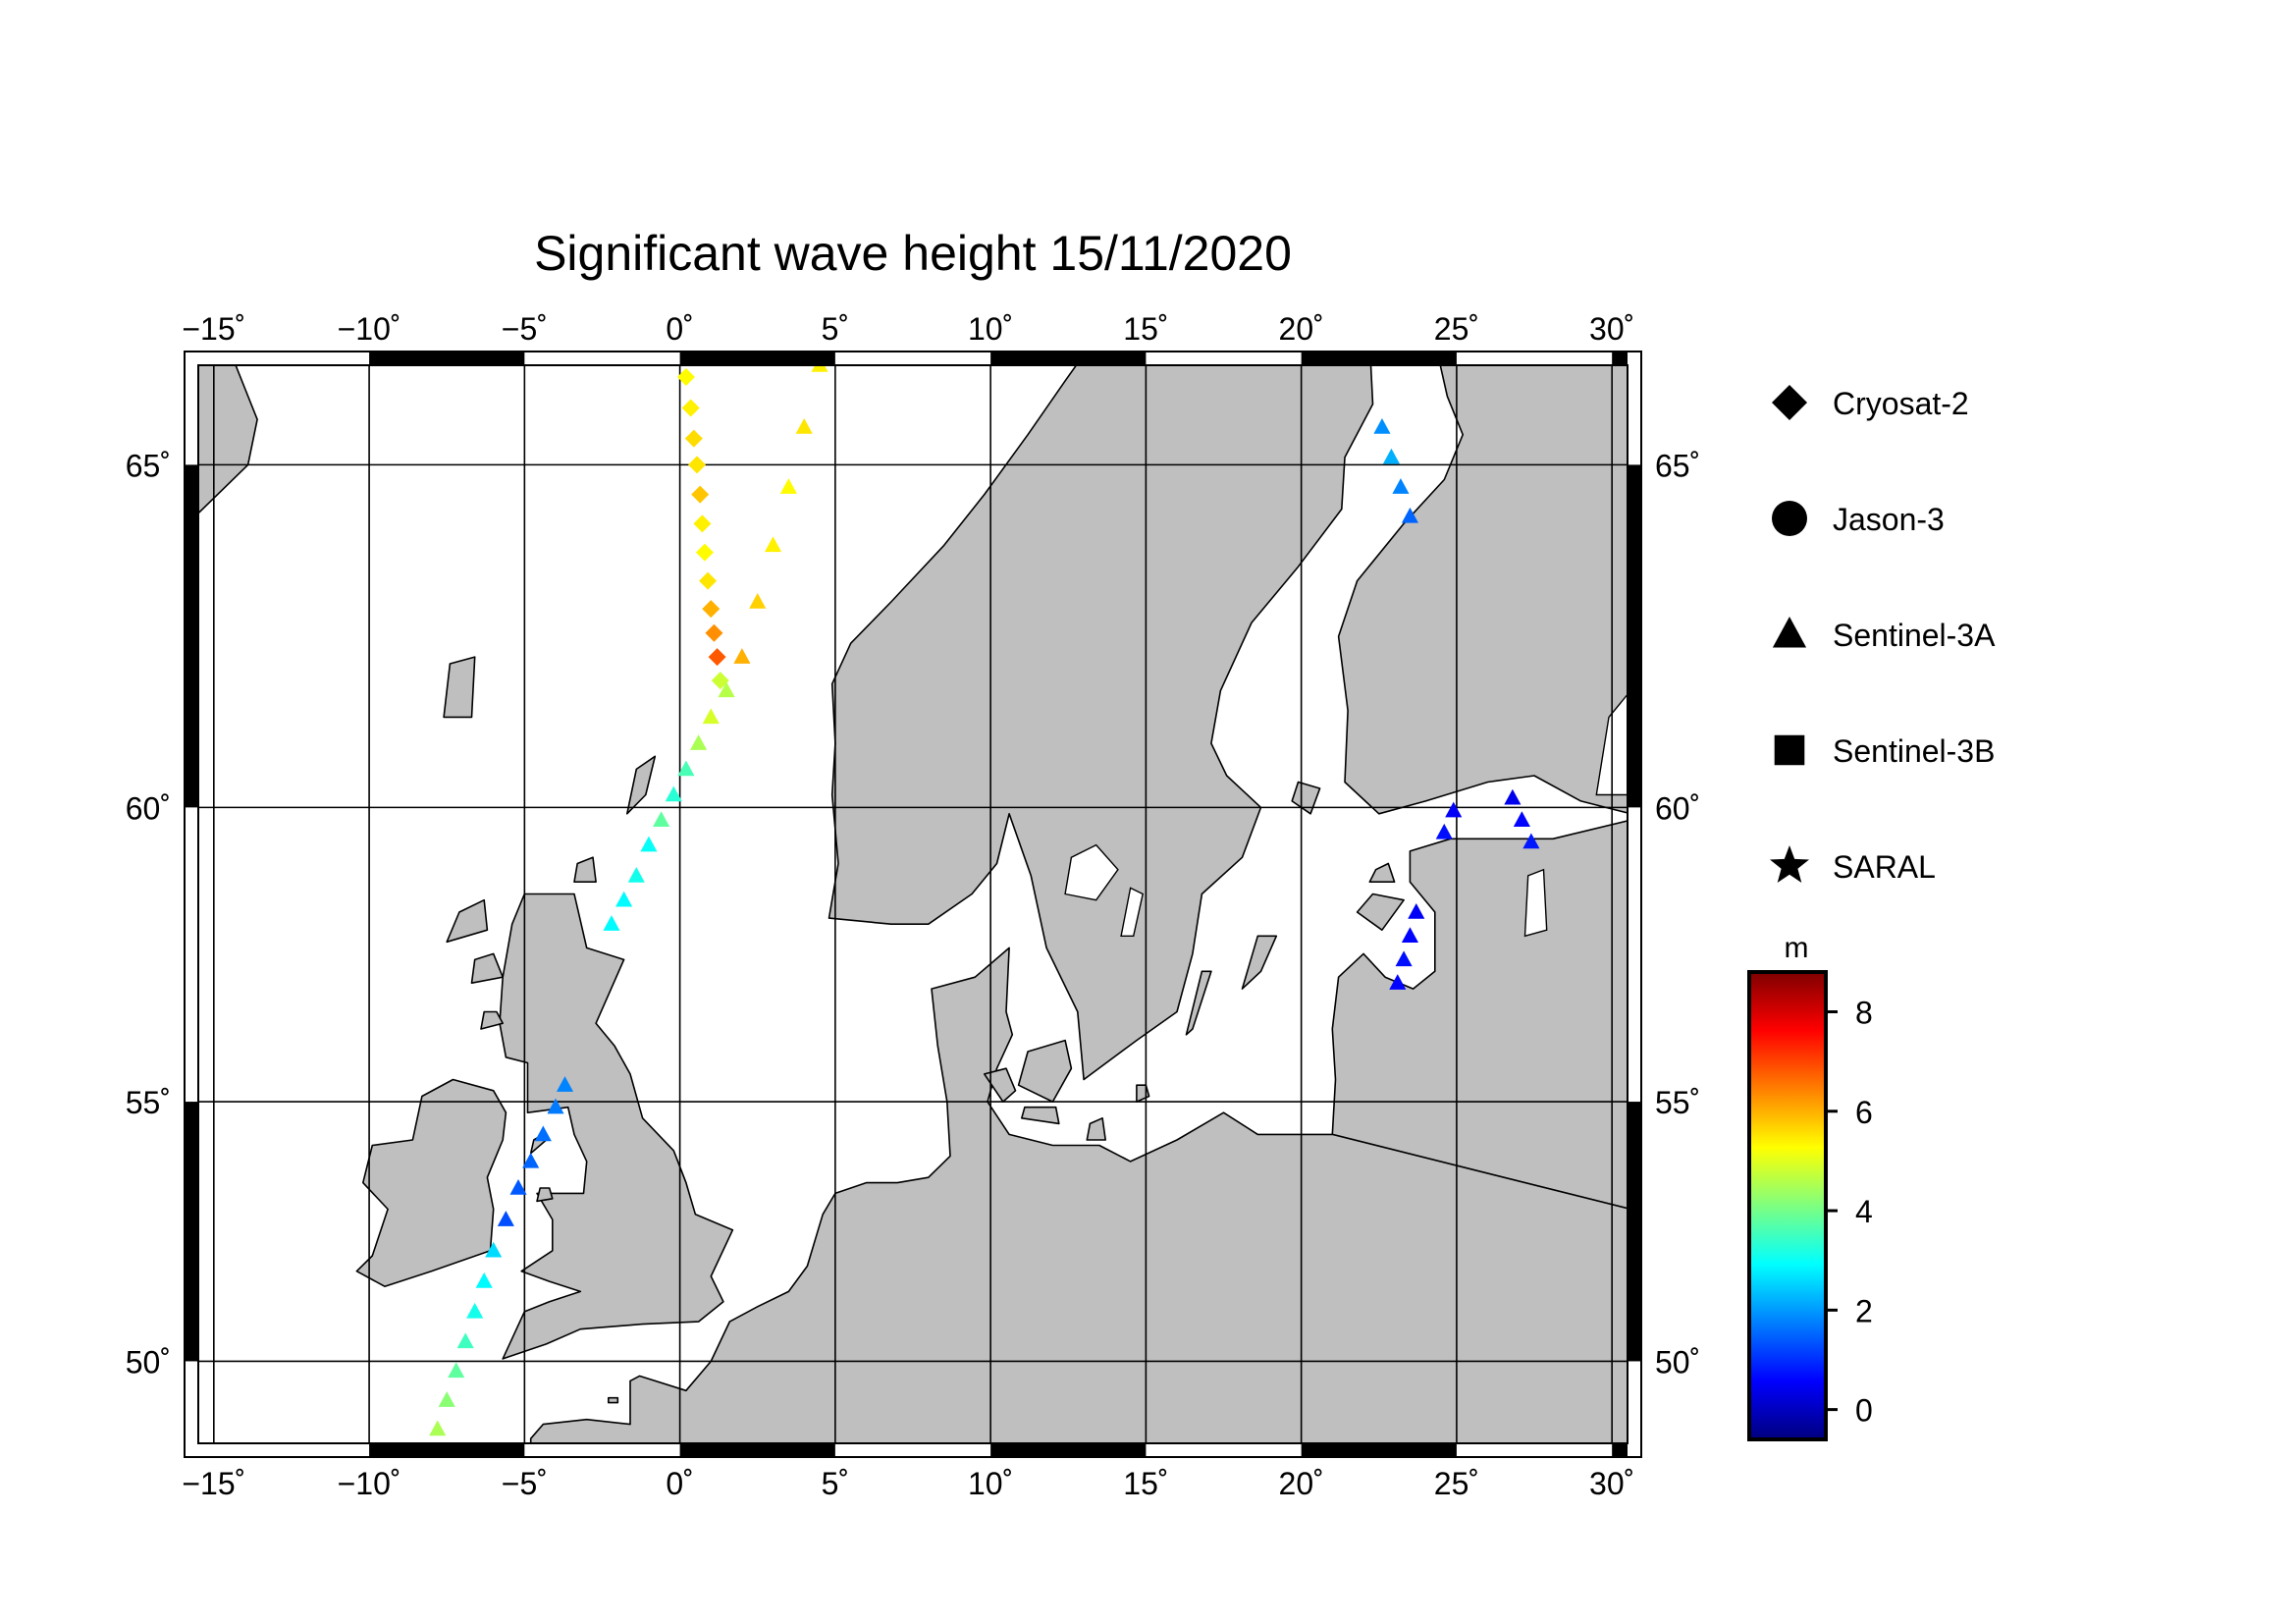  I want to click on land-iceland, so click(228, 439).